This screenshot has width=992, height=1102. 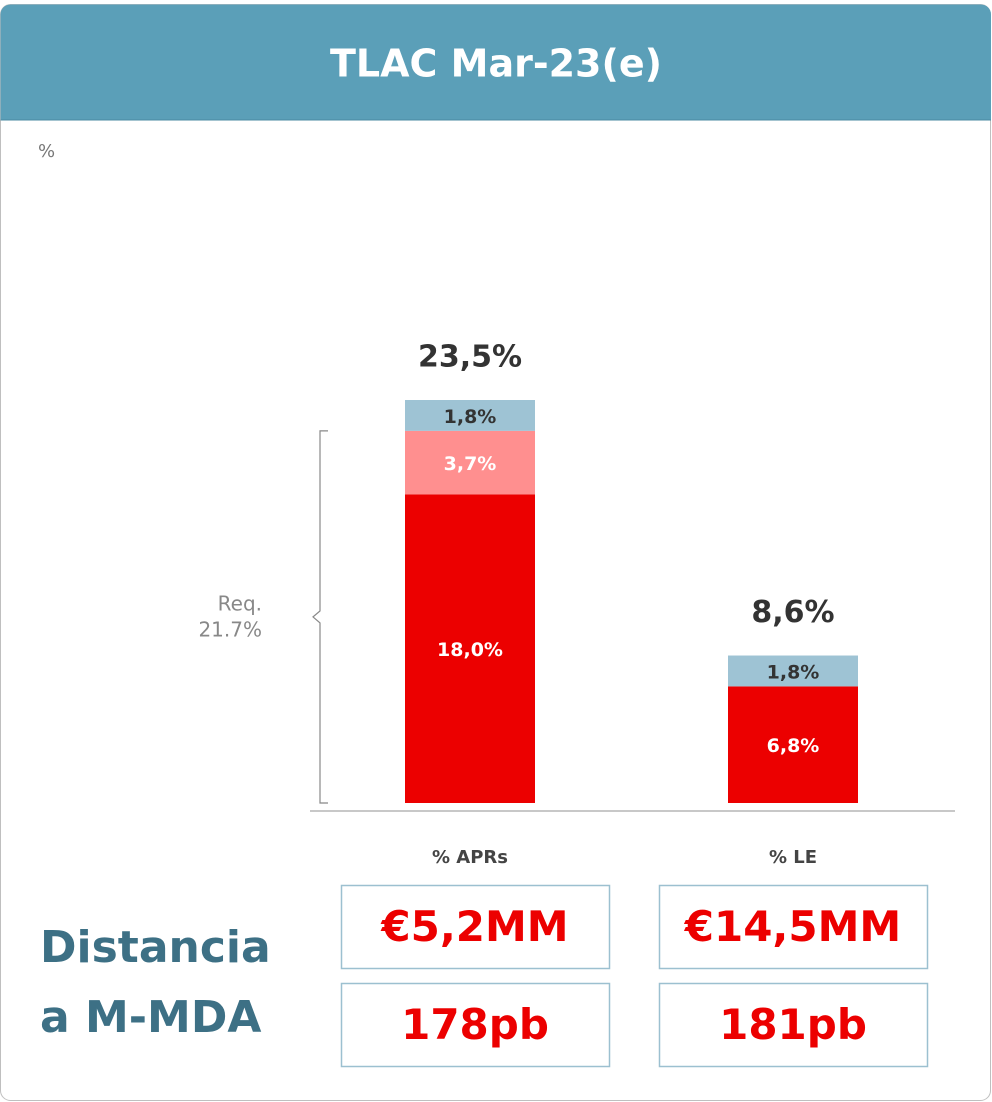 I want to click on metric-value: 181pb, so click(x=793, y=1024).